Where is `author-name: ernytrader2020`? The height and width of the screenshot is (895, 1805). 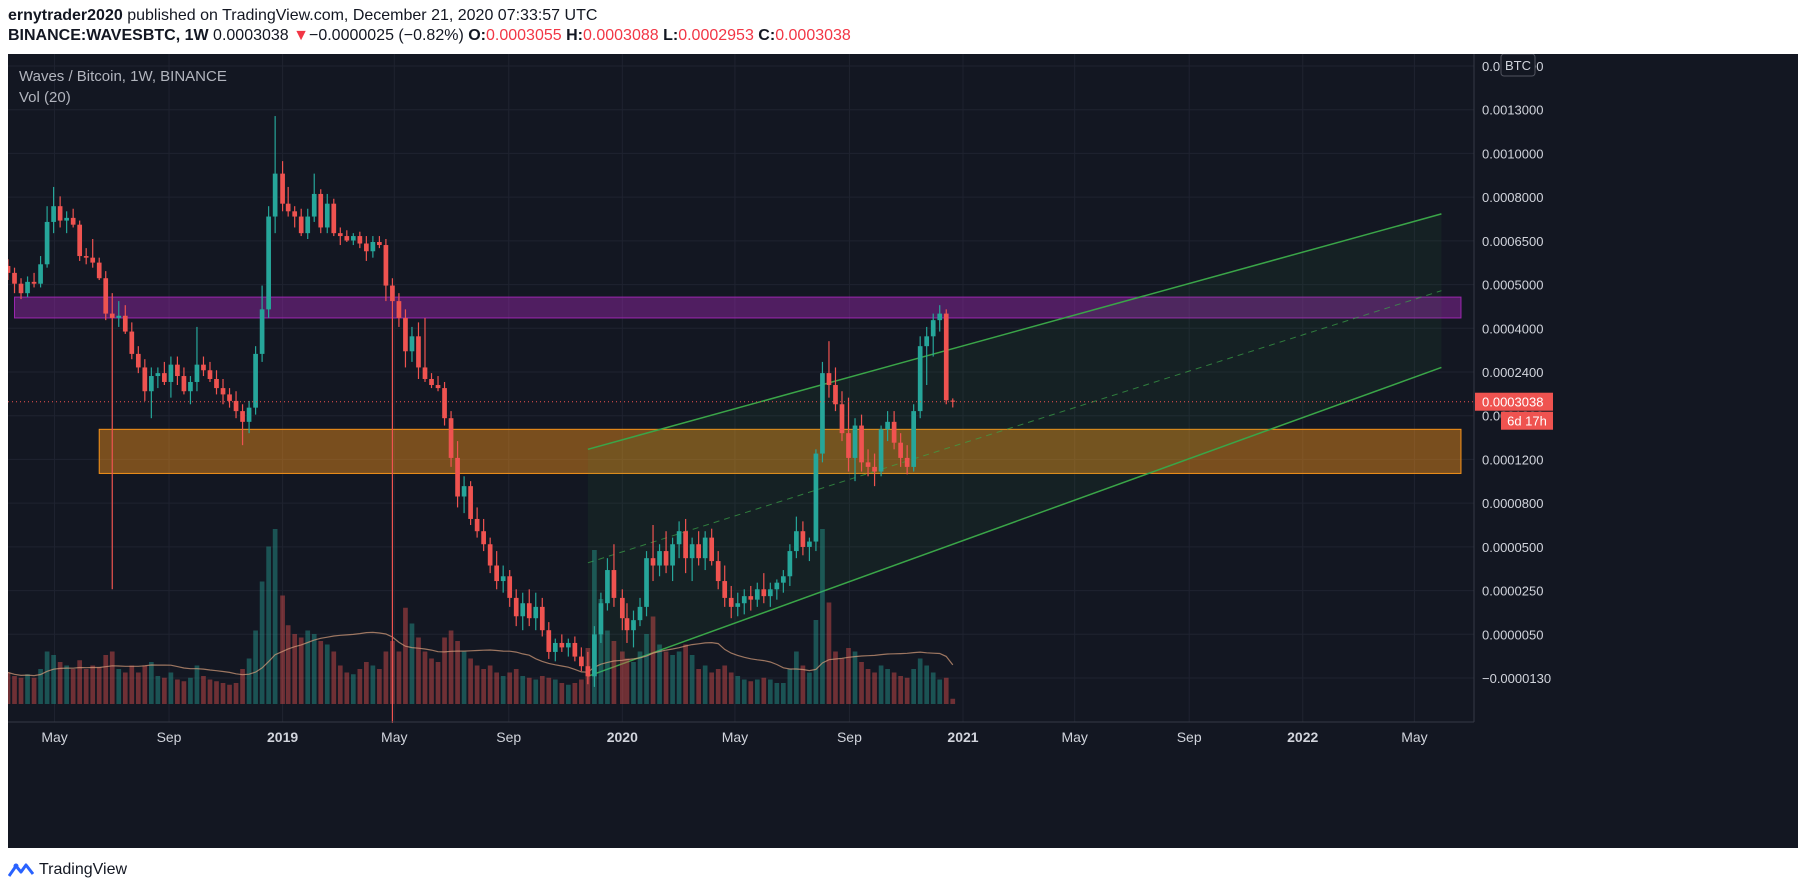 author-name: ernytrader2020 is located at coordinates (65, 15).